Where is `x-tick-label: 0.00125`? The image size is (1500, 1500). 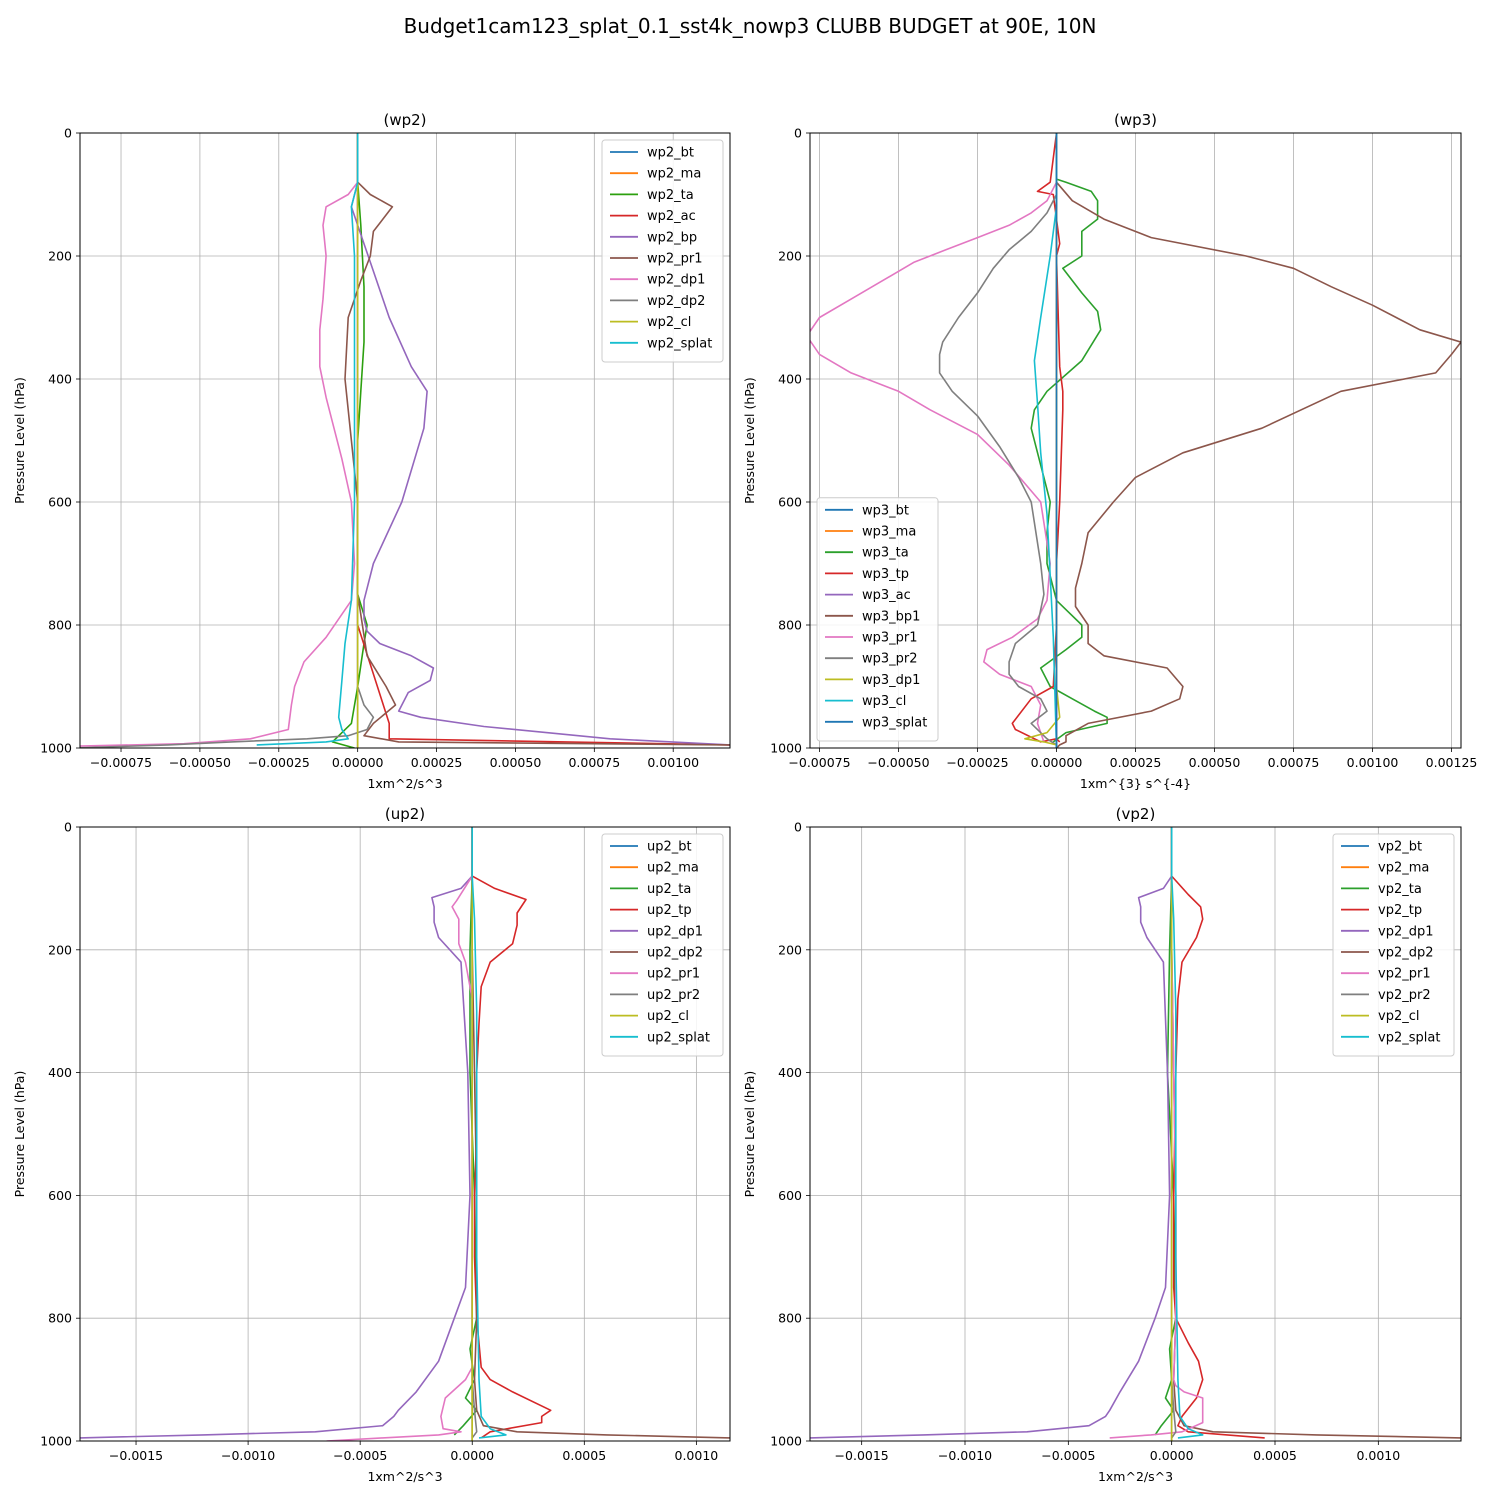
x-tick-label: 0.00125 is located at coordinates (1452, 762).